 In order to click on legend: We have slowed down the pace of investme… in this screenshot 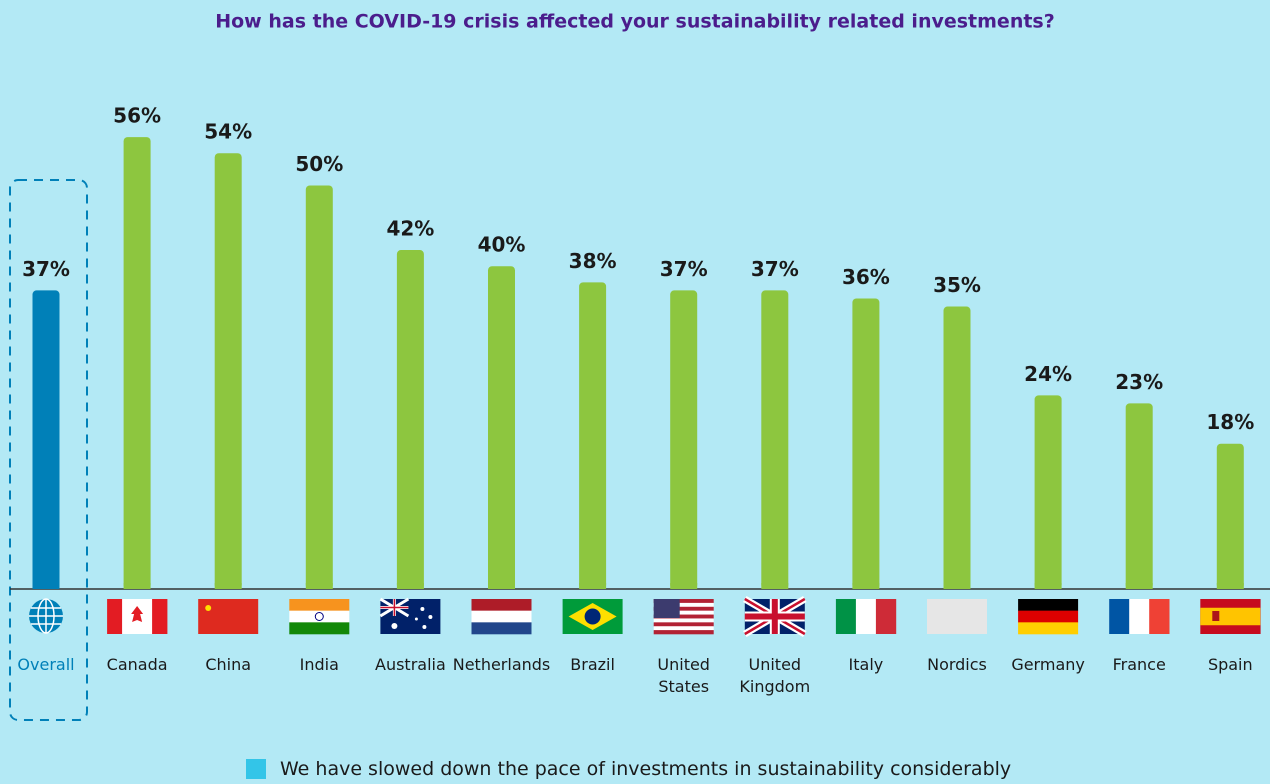, I will do `click(628, 769)`.